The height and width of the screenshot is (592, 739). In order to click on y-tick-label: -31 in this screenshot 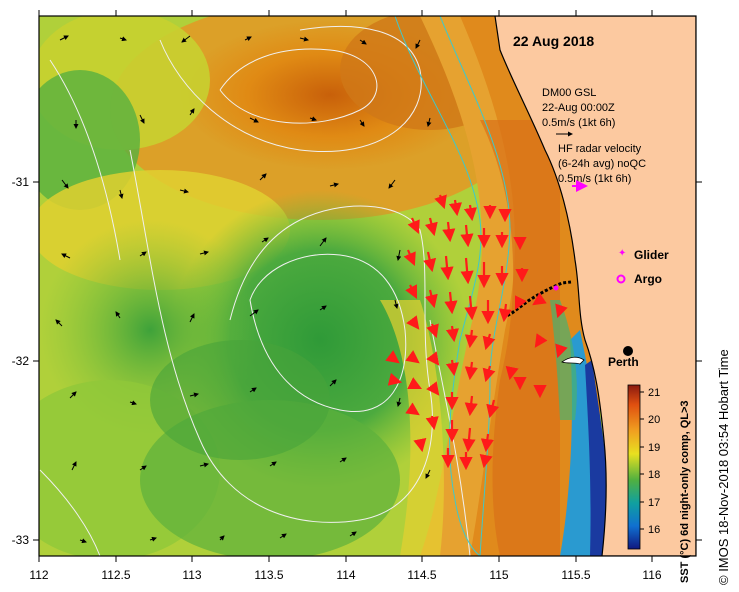, I will do `click(21, 182)`.